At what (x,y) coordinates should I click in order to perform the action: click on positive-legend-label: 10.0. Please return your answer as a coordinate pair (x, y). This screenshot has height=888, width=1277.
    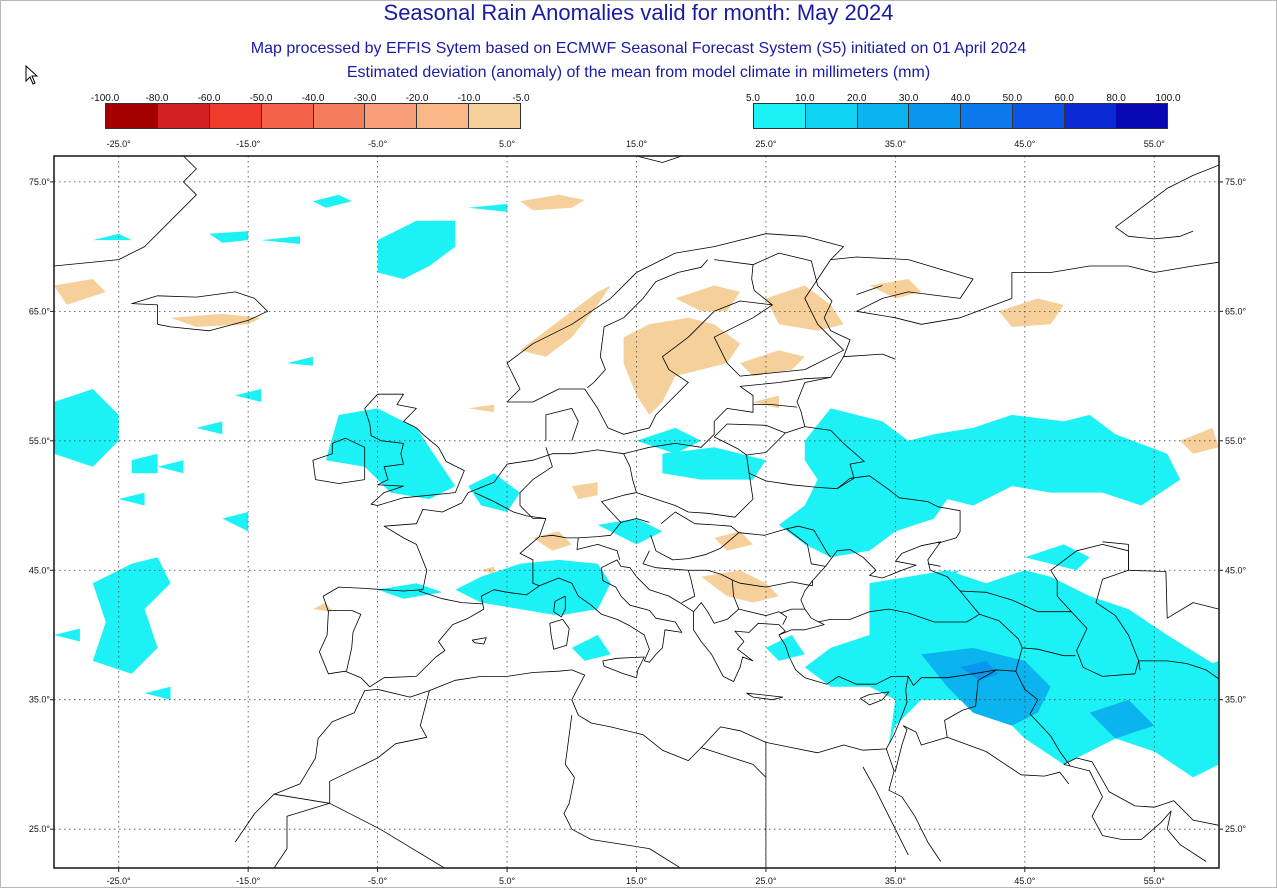
    Looking at the image, I should click on (805, 98).